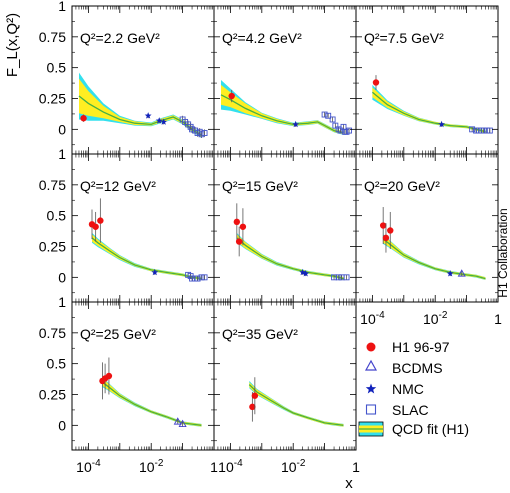 Image resolution: width=510 pixels, height=493 pixels. Describe the element at coordinates (371, 365) in the screenshot. I see `legend-marker-bcdms` at that location.